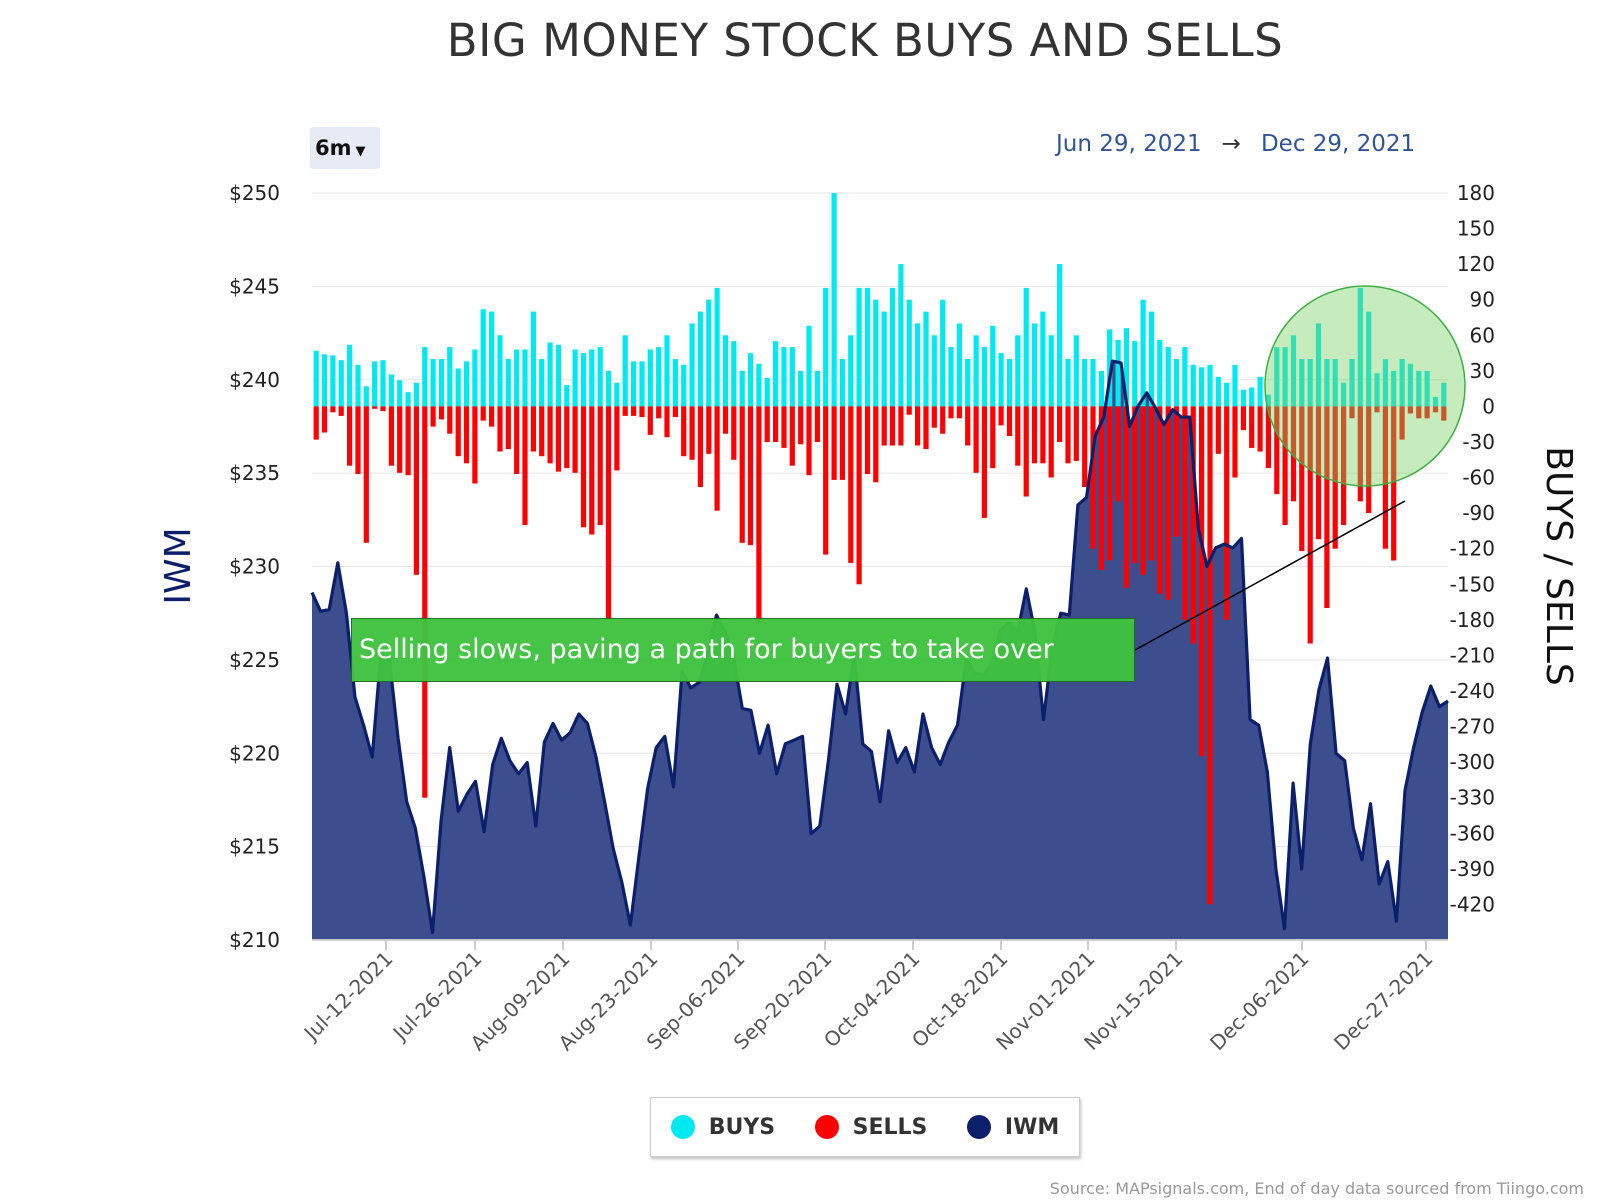  I want to click on date-range-start: Jun 29, 2021, so click(1129, 144).